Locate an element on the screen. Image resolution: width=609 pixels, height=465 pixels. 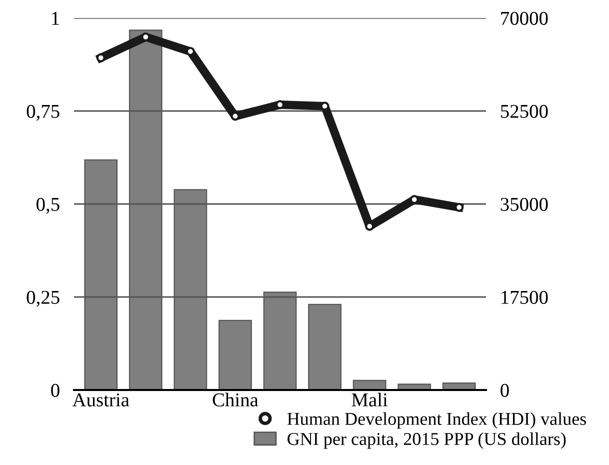
y-tick-label: 0,75 is located at coordinates (43, 112).